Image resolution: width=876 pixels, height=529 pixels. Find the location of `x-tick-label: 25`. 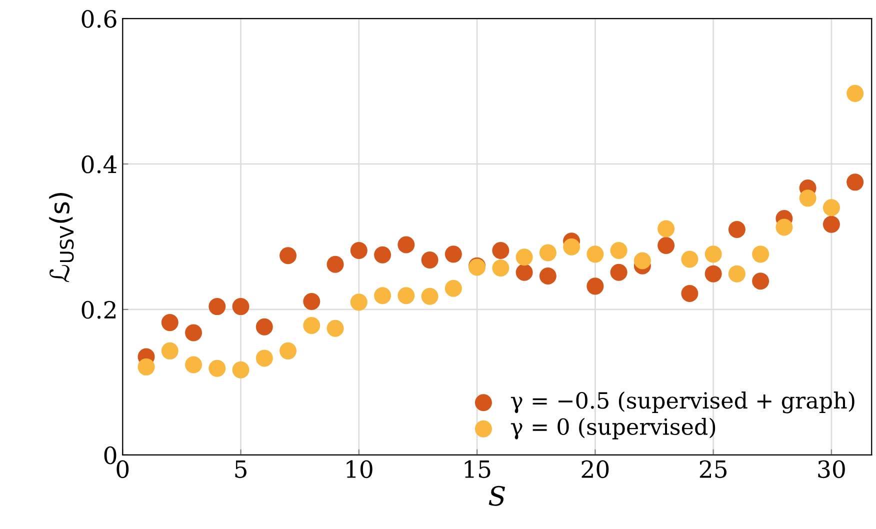

x-tick-label: 25 is located at coordinates (713, 469).